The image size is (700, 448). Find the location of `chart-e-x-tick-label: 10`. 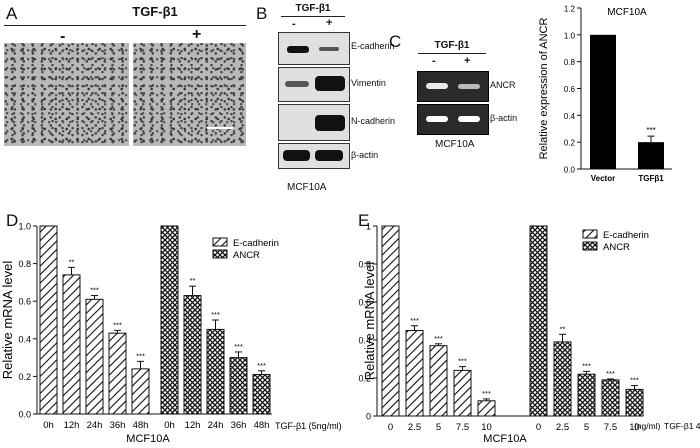

chart-e-x-tick-label: 10 is located at coordinates (634, 427).